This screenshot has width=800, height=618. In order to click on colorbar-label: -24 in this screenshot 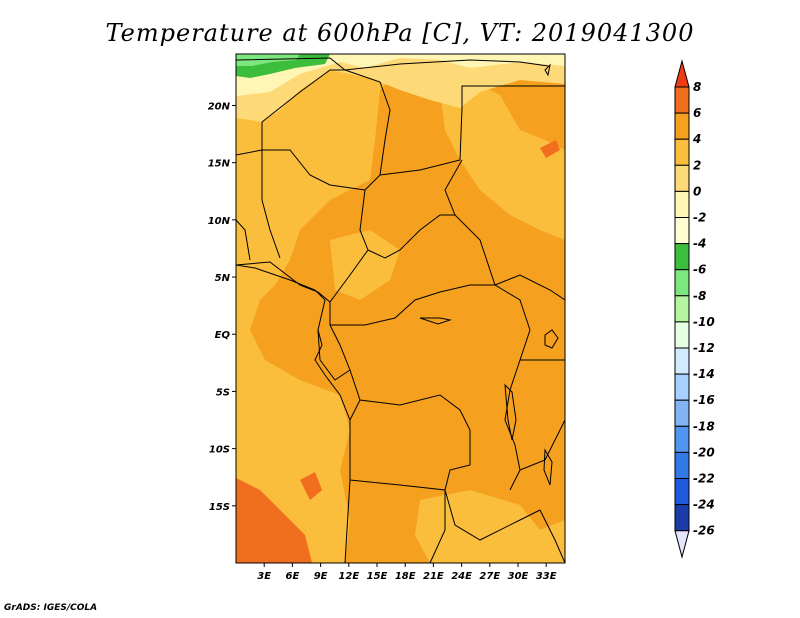, I will do `click(704, 505)`.